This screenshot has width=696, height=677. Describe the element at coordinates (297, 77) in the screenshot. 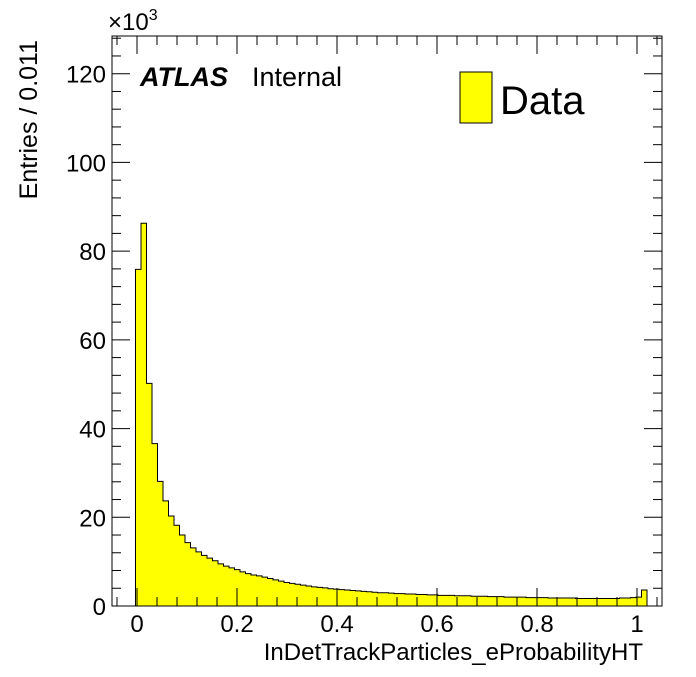

I see `atlas-status-label: Internal` at that location.